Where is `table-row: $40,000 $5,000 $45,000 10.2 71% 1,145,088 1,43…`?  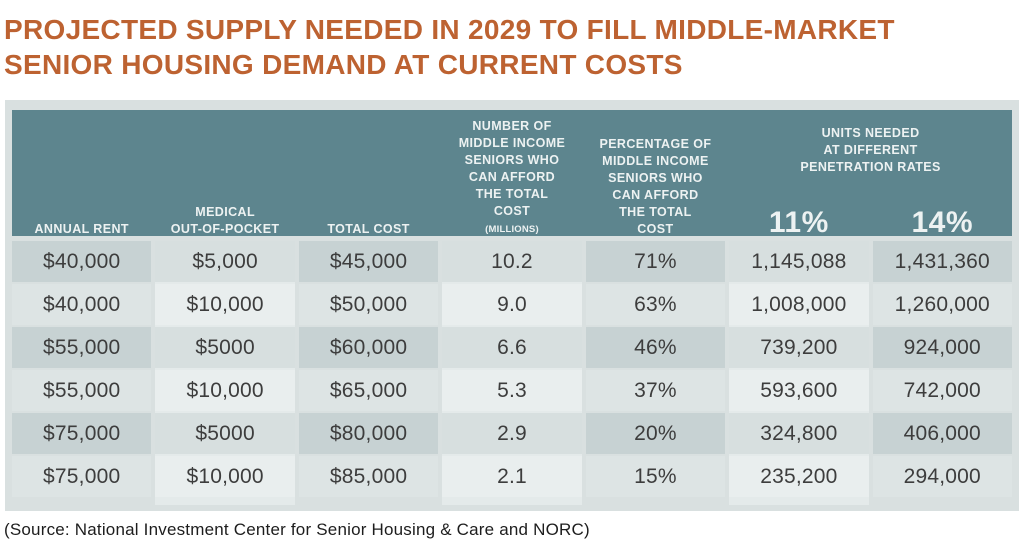 table-row: $40,000 $5,000 $45,000 10.2 71% 1,145,088 1,43… is located at coordinates (512, 261).